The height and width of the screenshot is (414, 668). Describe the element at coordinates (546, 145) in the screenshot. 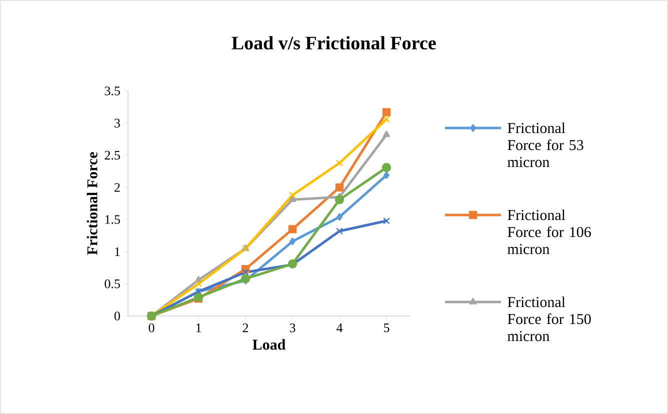

I see `legend-label: Frictional Force for 53 micron` at that location.